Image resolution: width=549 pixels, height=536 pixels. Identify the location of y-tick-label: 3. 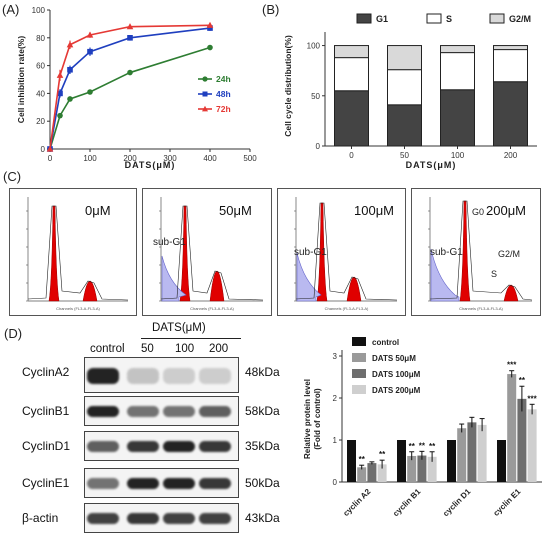
(335, 356).